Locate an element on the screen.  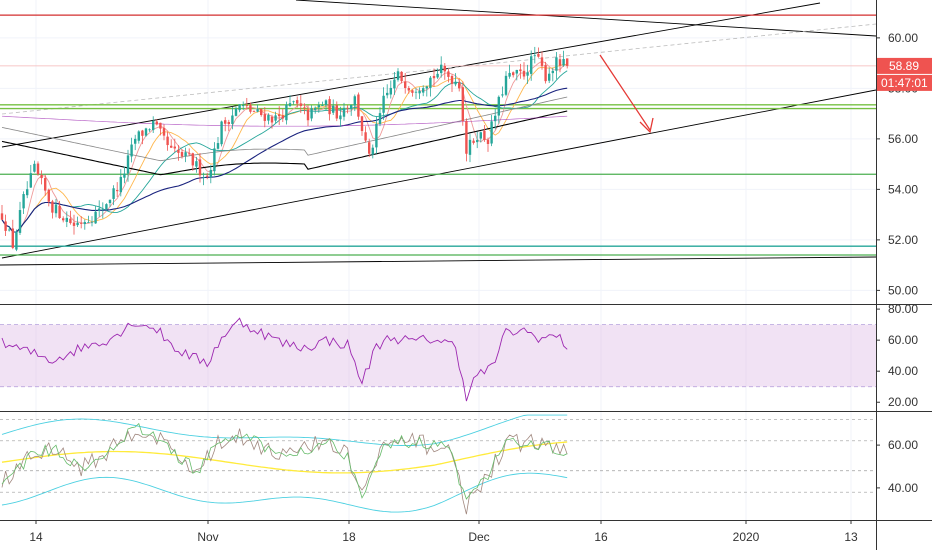
x-tick-label: 13 is located at coordinates (851, 537).